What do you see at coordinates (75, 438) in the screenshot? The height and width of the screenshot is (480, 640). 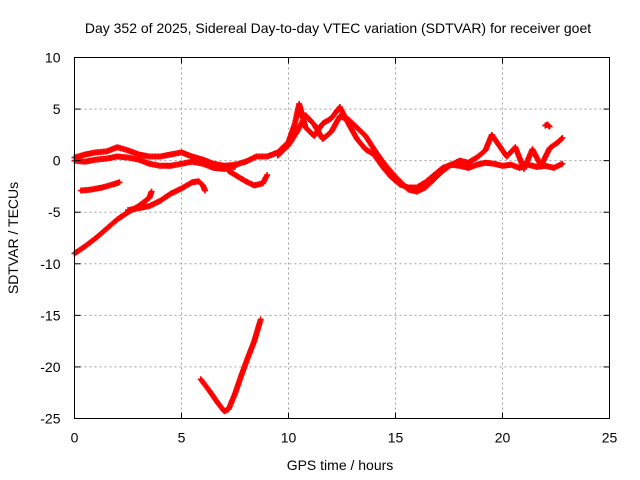 I see `x-tick-label: 0` at bounding box center [75, 438].